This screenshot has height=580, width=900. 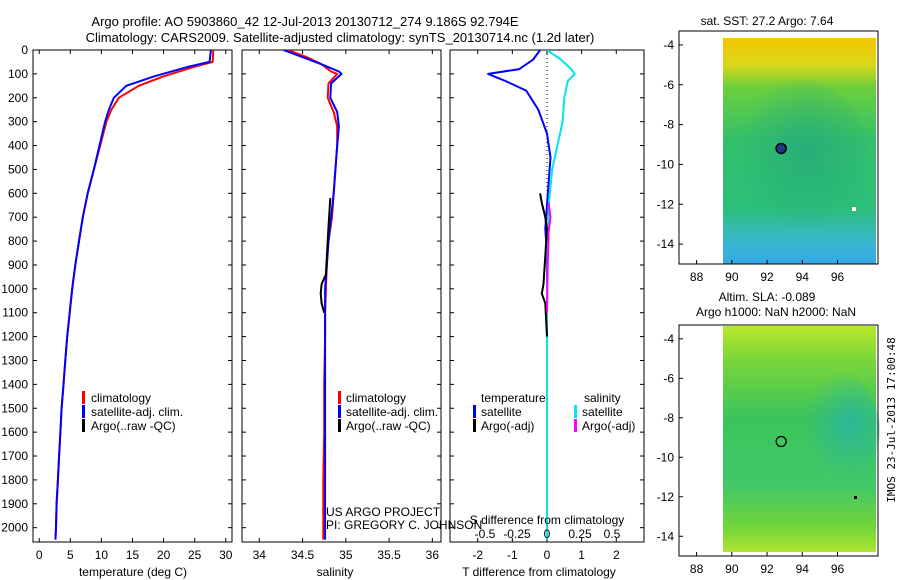 What do you see at coordinates (388, 426) in the screenshot?
I see `legend-label-argo: Argo(..raw -QC)` at bounding box center [388, 426].